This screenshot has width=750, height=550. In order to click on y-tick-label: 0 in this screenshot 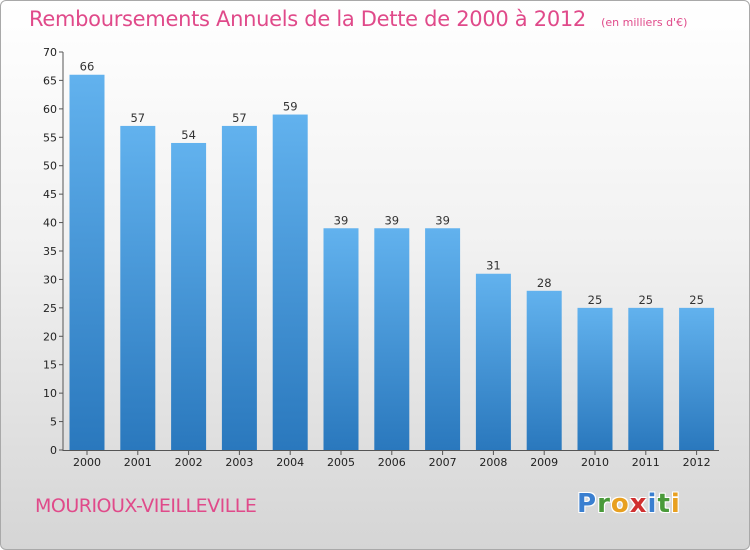, I will do `click(53, 450)`.